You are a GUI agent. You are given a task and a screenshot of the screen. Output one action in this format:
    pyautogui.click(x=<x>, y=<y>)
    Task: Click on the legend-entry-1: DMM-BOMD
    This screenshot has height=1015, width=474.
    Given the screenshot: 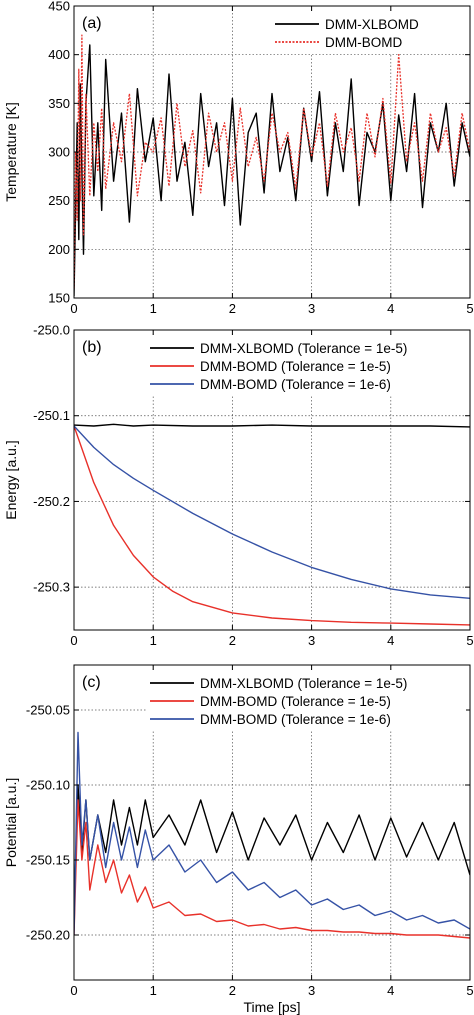 What is the action you would take?
    pyautogui.click(x=363, y=42)
    